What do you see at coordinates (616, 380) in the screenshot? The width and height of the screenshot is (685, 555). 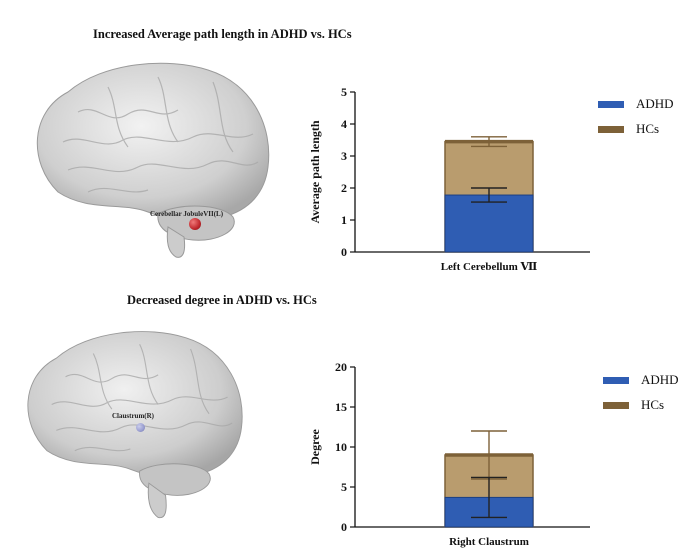 I see `legend-2-swatch-adhd` at bounding box center [616, 380].